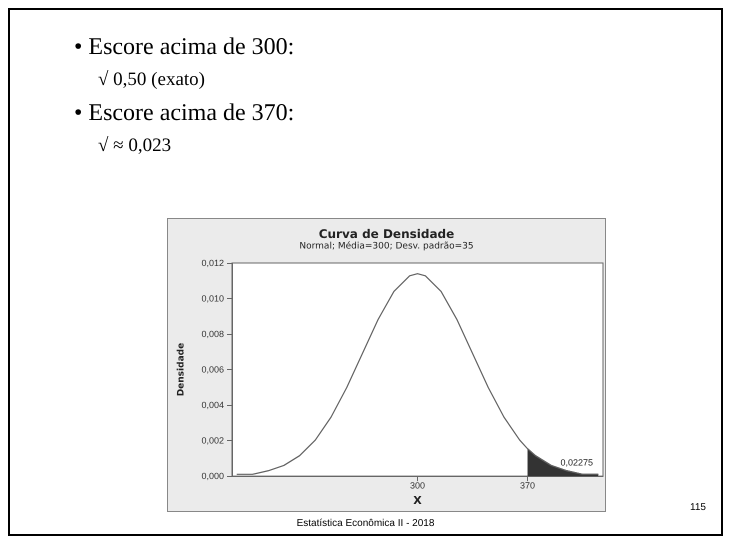 This screenshot has height=544, width=731. I want to click on chart-title: Curva de Densidade, so click(386, 234).